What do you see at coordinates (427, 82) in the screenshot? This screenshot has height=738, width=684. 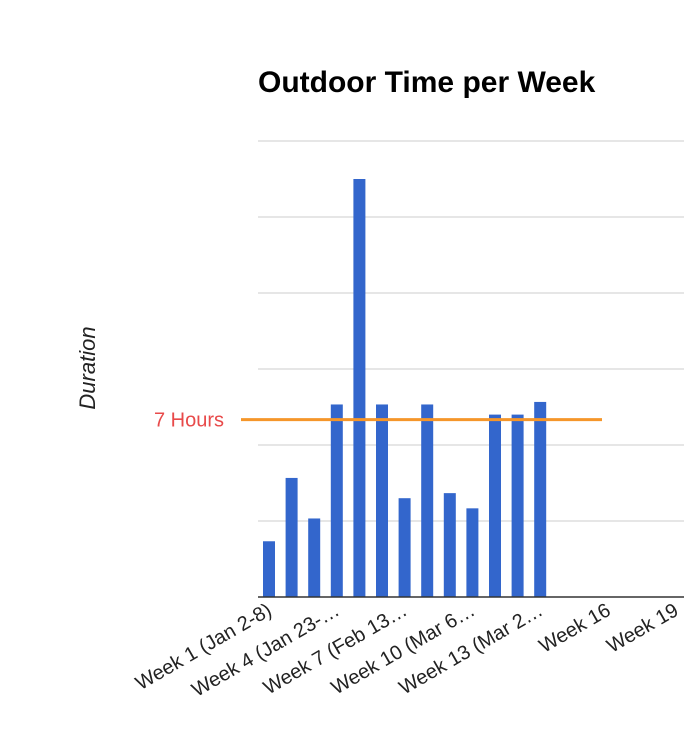 I see `chart-title: Outdoor Time per Week` at bounding box center [427, 82].